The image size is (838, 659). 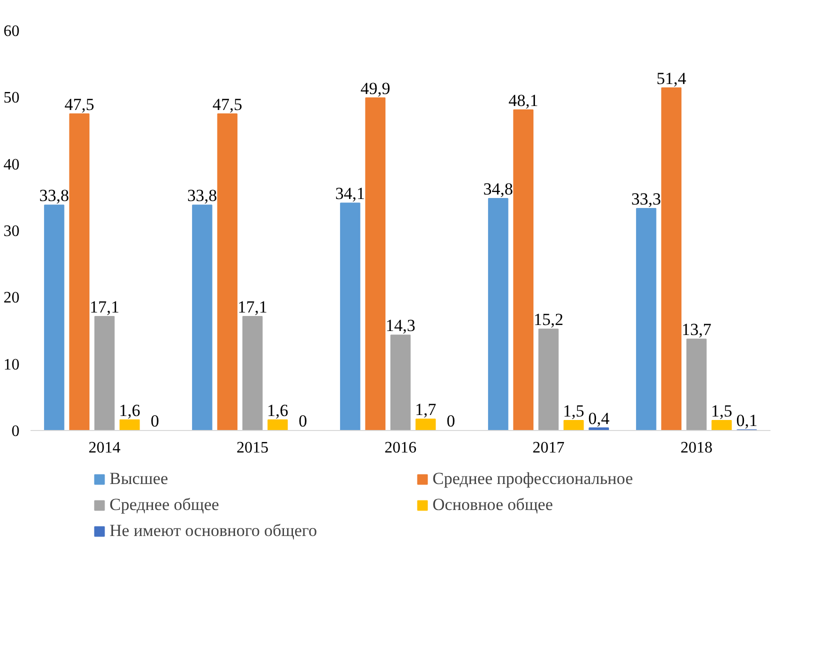 What do you see at coordinates (599, 418) in the screenshot?
I see `data-label: 0,4` at bounding box center [599, 418].